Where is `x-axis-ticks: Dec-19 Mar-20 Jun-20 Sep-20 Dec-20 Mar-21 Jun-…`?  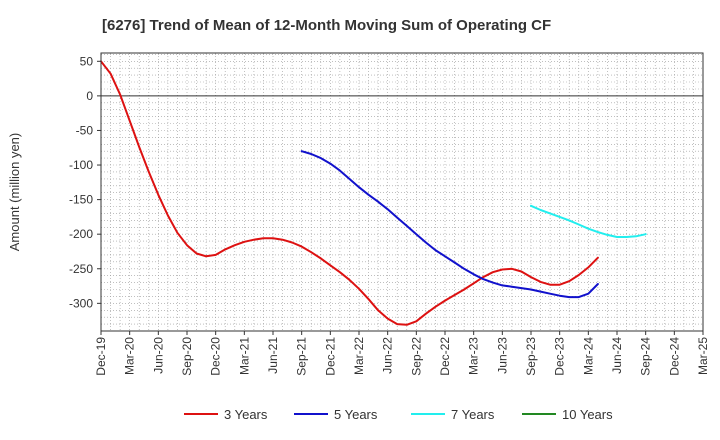
x-axis-ticks: Dec-19 Mar-20 Jun-20 Sep-20 Dec-20 Mar-21 Jun-… is located at coordinates (402, 353).